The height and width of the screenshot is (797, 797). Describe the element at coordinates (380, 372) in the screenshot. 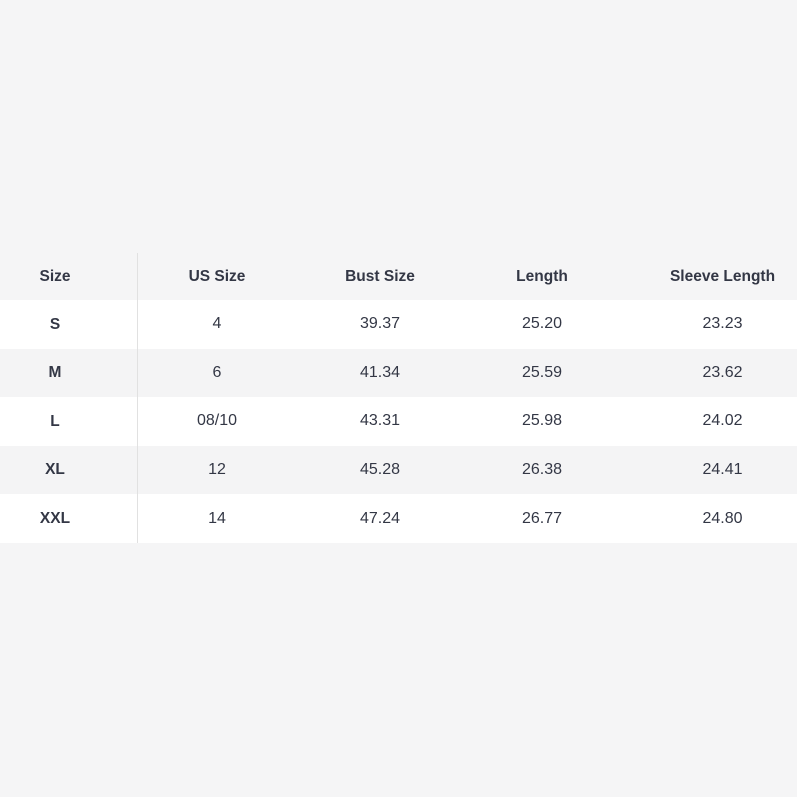

I see `bust-size-value: 41.34` at that location.